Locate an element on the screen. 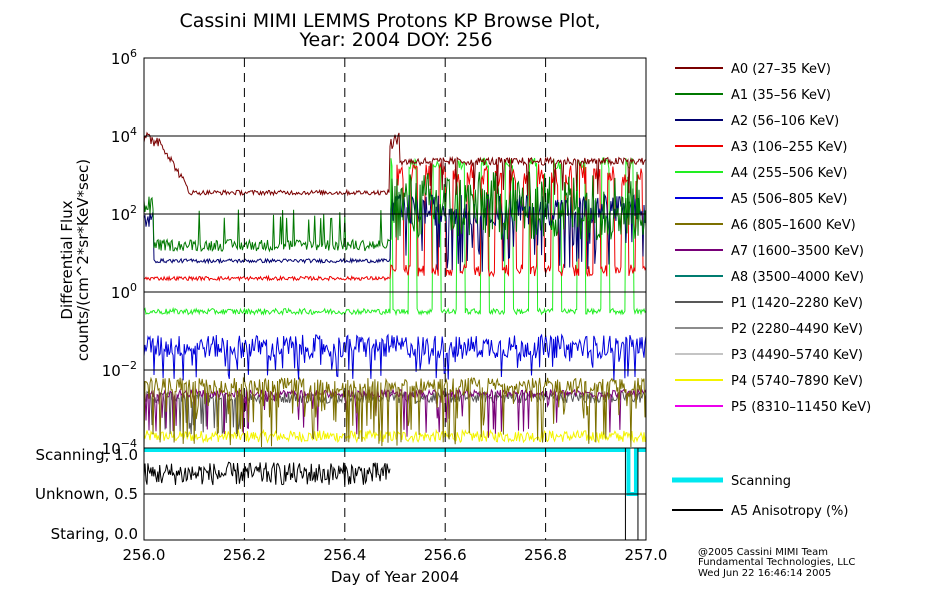 This screenshot has width=950, height=600. status-label: Unknown, 0.5 is located at coordinates (86, 494).